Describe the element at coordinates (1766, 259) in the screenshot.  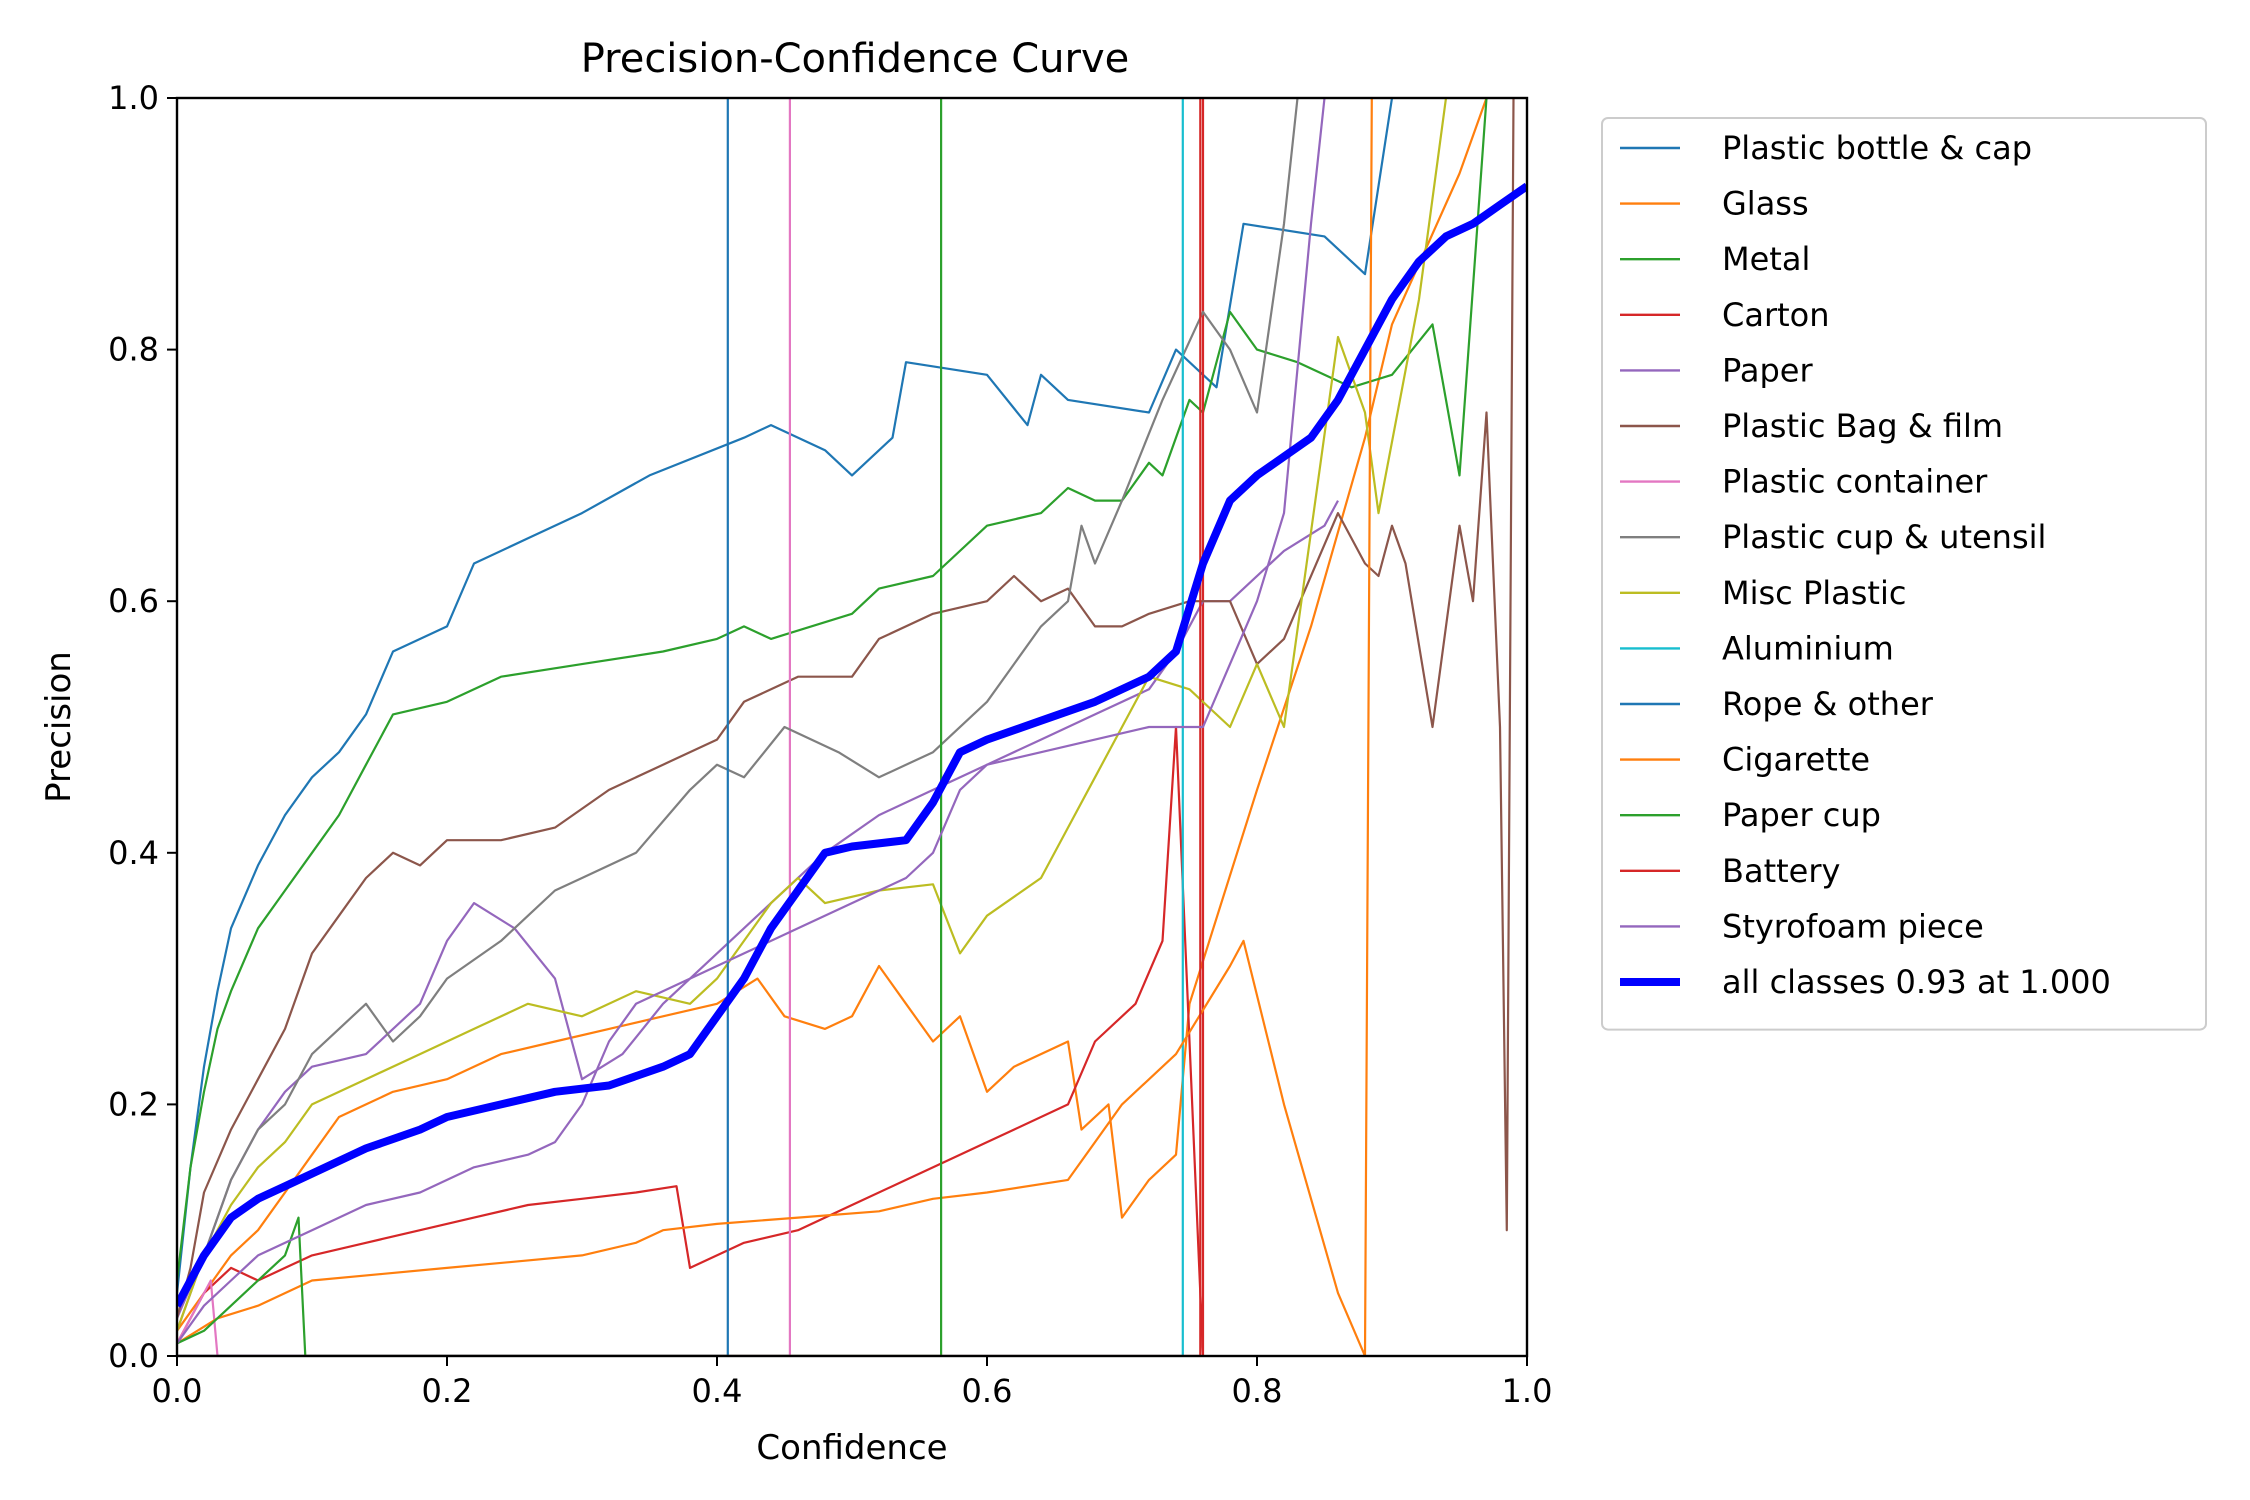
I see `legend-label-metal: Metal` at that location.